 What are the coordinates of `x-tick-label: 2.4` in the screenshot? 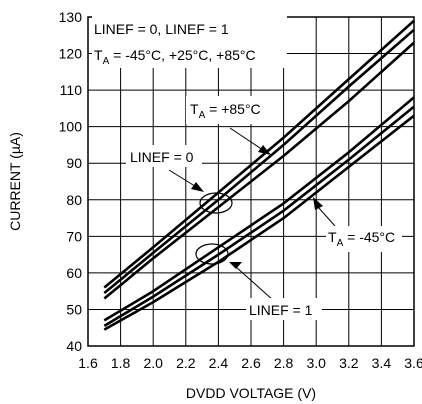 It's located at (219, 363).